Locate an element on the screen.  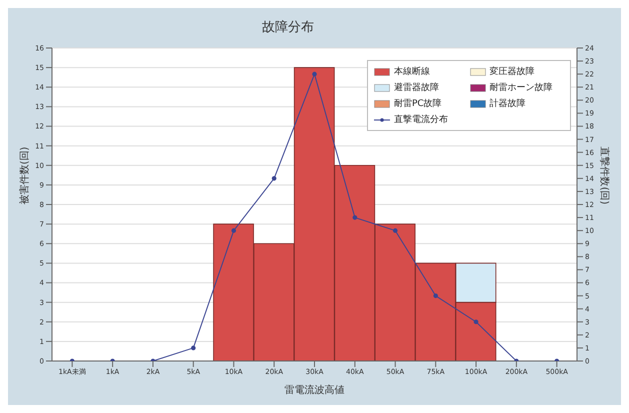
y2-axis-title: 直撃件数(回) is located at coordinates (604, 175).